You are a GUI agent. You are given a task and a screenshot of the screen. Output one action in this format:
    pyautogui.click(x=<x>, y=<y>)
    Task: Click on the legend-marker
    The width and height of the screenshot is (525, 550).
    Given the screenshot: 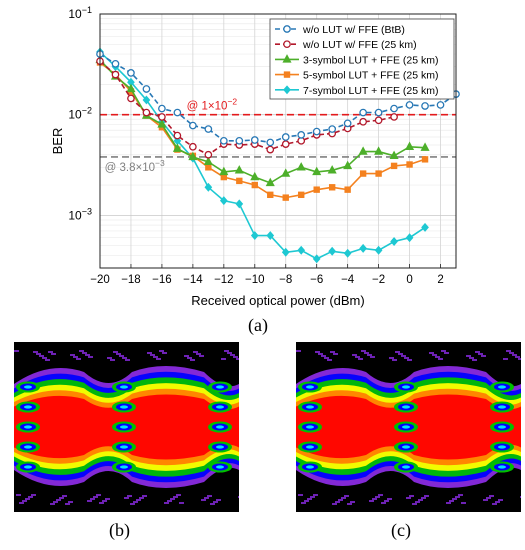 What is the action you would take?
    pyautogui.click(x=287, y=29)
    